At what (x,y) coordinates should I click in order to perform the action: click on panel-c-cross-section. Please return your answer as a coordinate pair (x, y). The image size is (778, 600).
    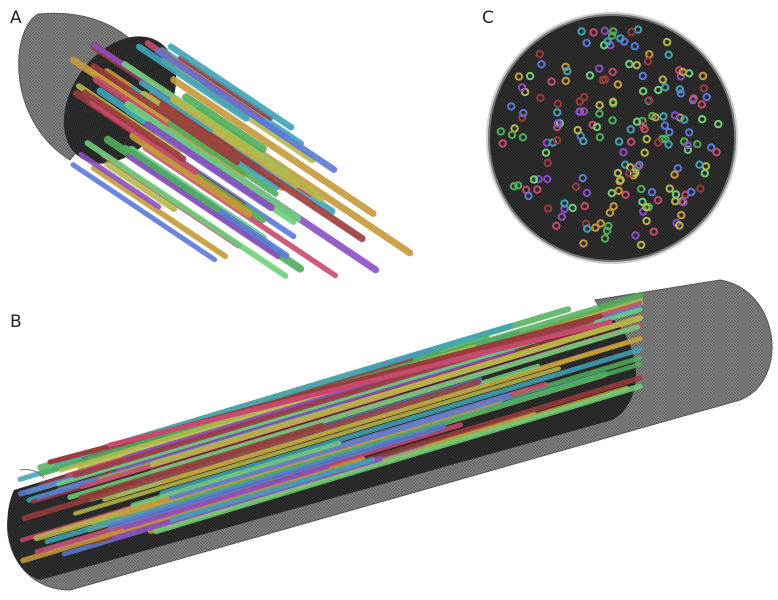
    Looking at the image, I should click on (612, 138).